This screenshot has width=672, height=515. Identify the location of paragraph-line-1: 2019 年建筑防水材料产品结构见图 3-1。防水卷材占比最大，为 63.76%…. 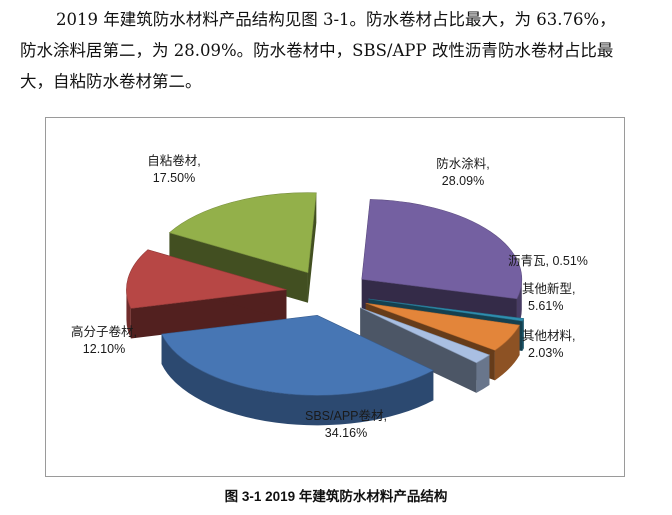
(336, 19).